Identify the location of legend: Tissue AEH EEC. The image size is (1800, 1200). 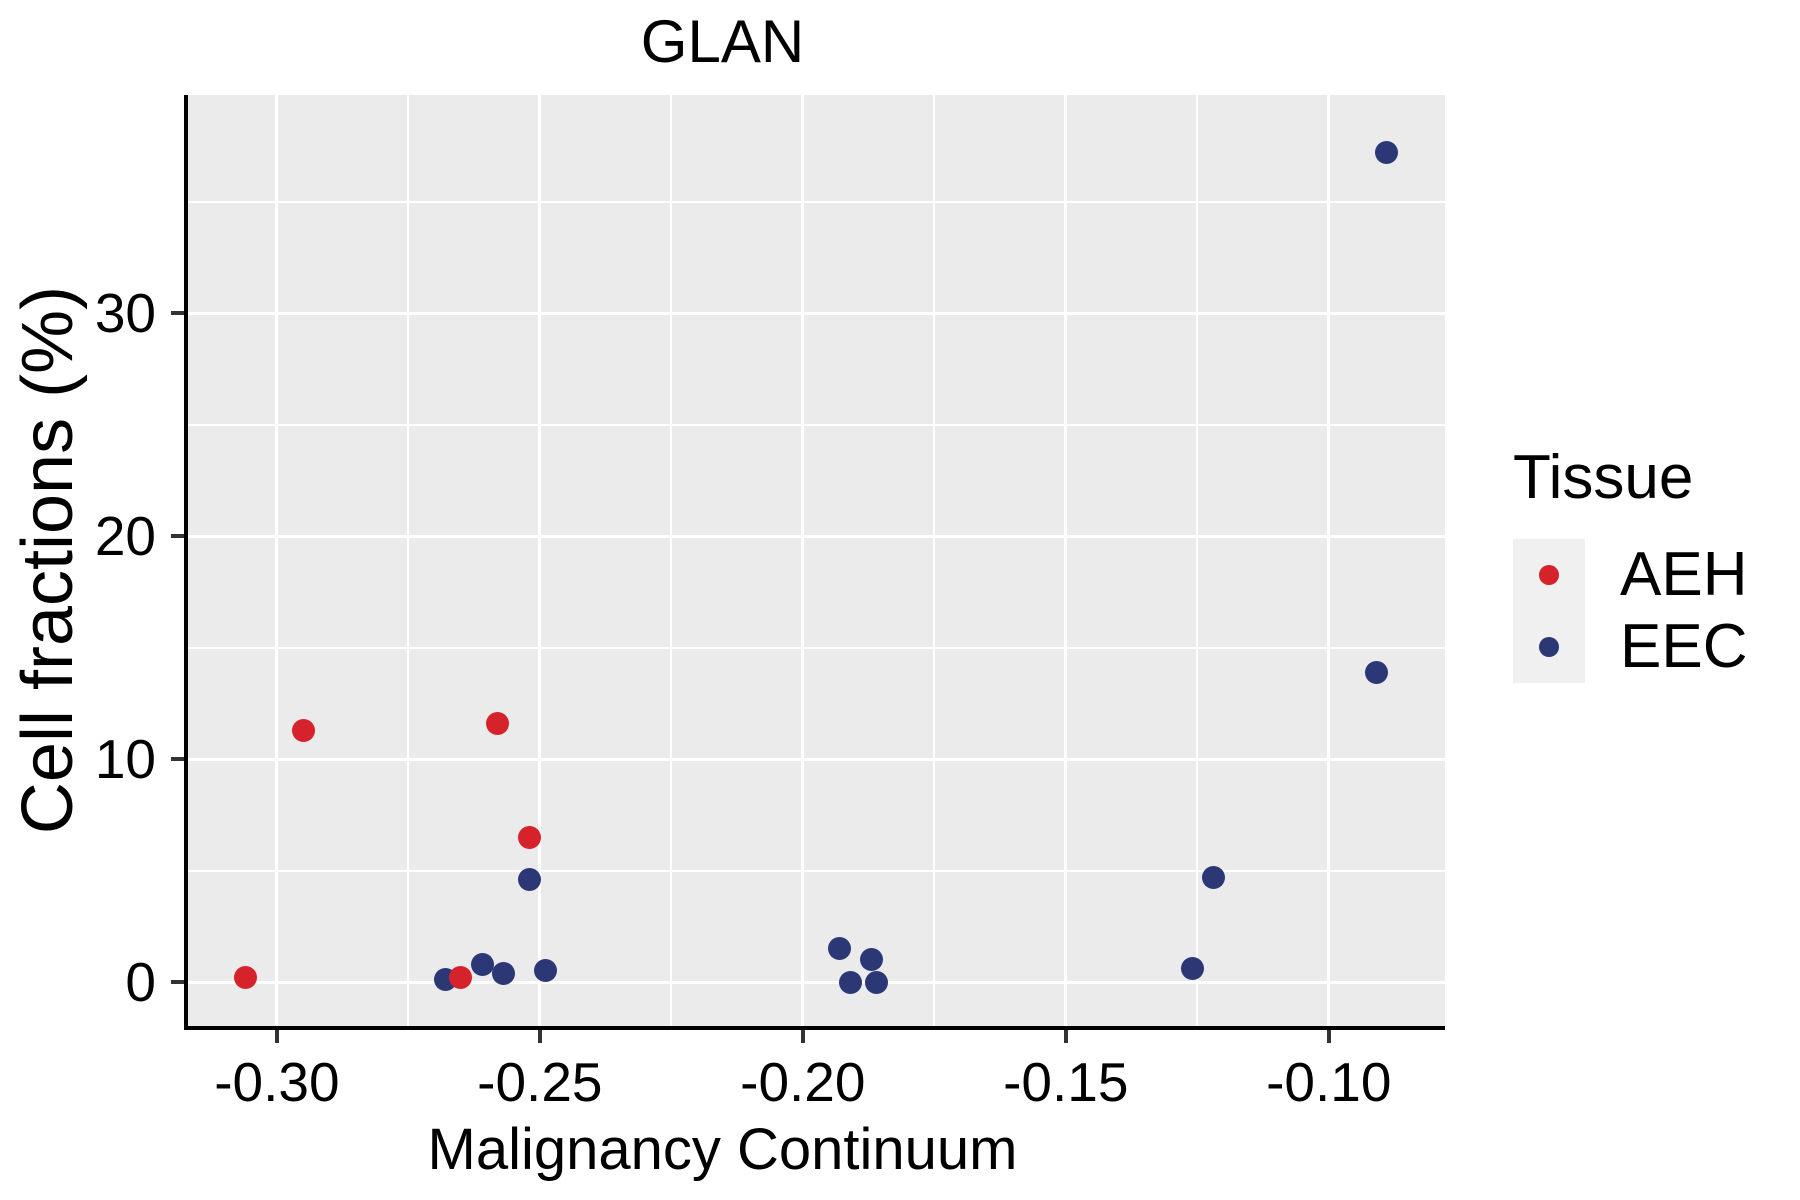
(1630, 564).